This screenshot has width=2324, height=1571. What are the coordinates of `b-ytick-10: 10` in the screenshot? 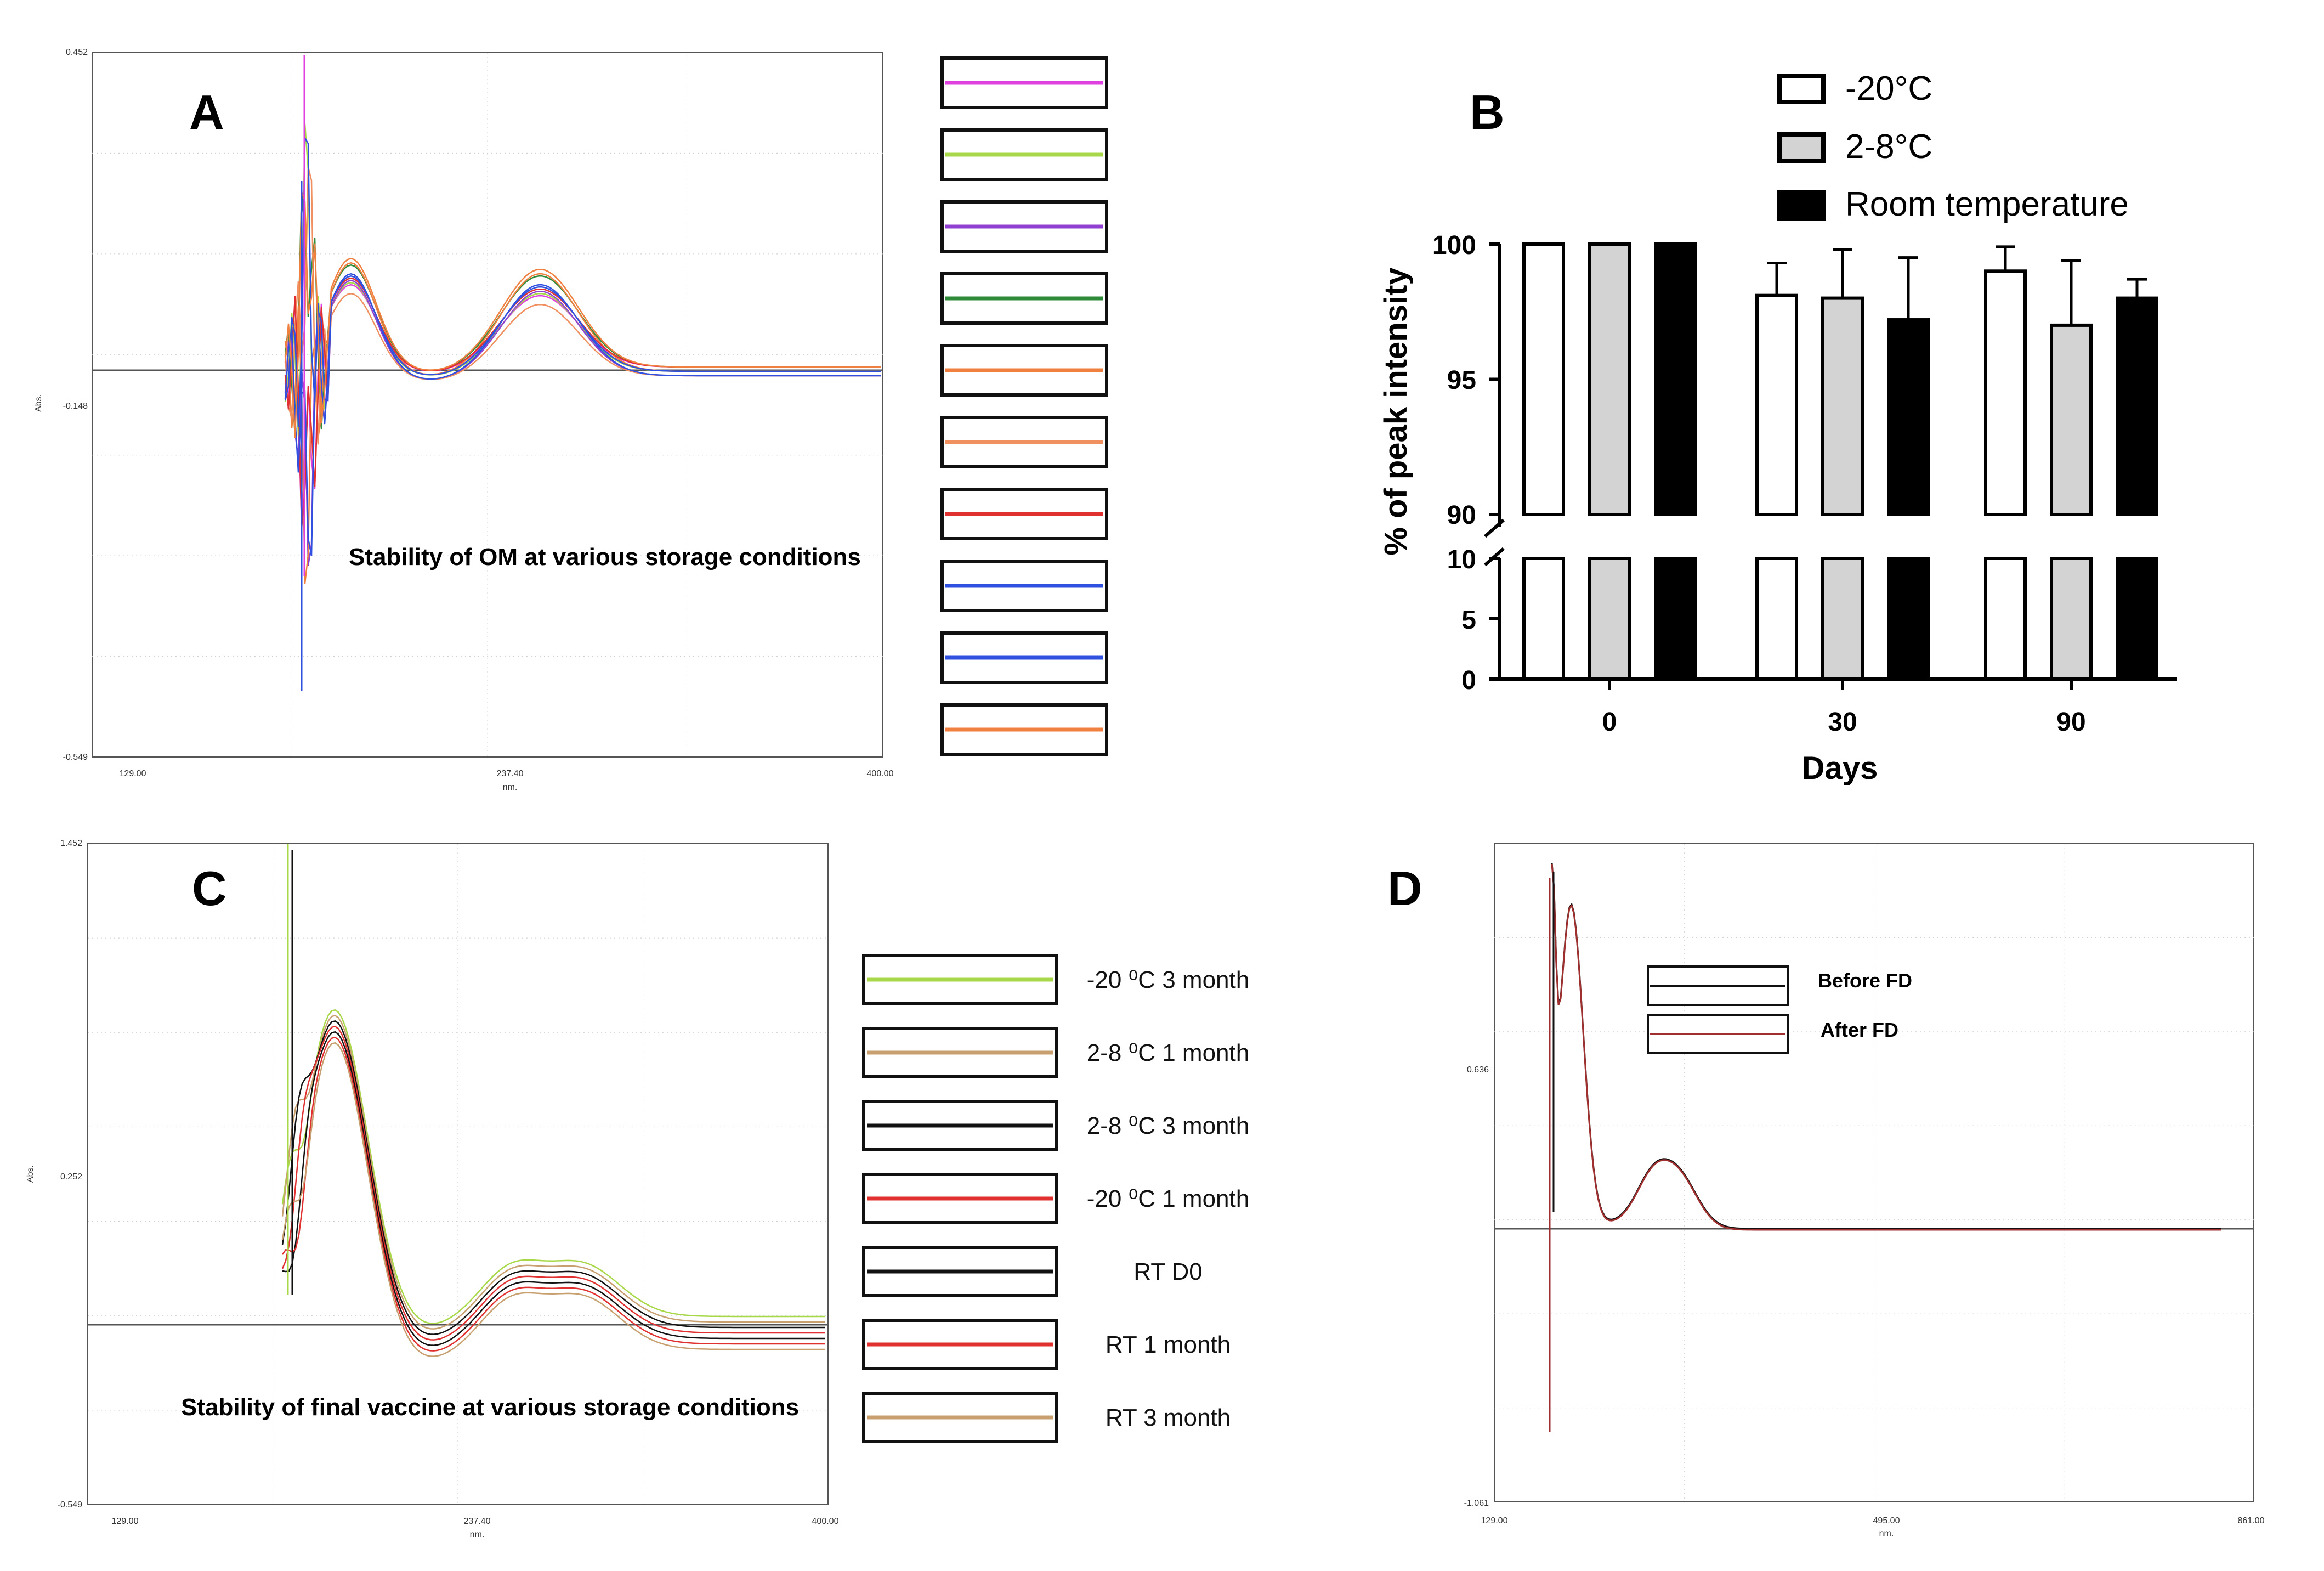 It's located at (1461, 559).